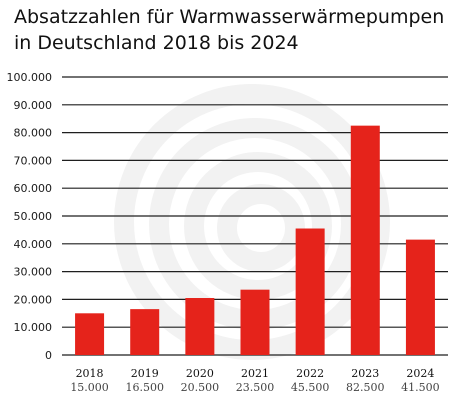  What do you see at coordinates (90, 334) in the screenshot?
I see `bar-2018` at bounding box center [90, 334].